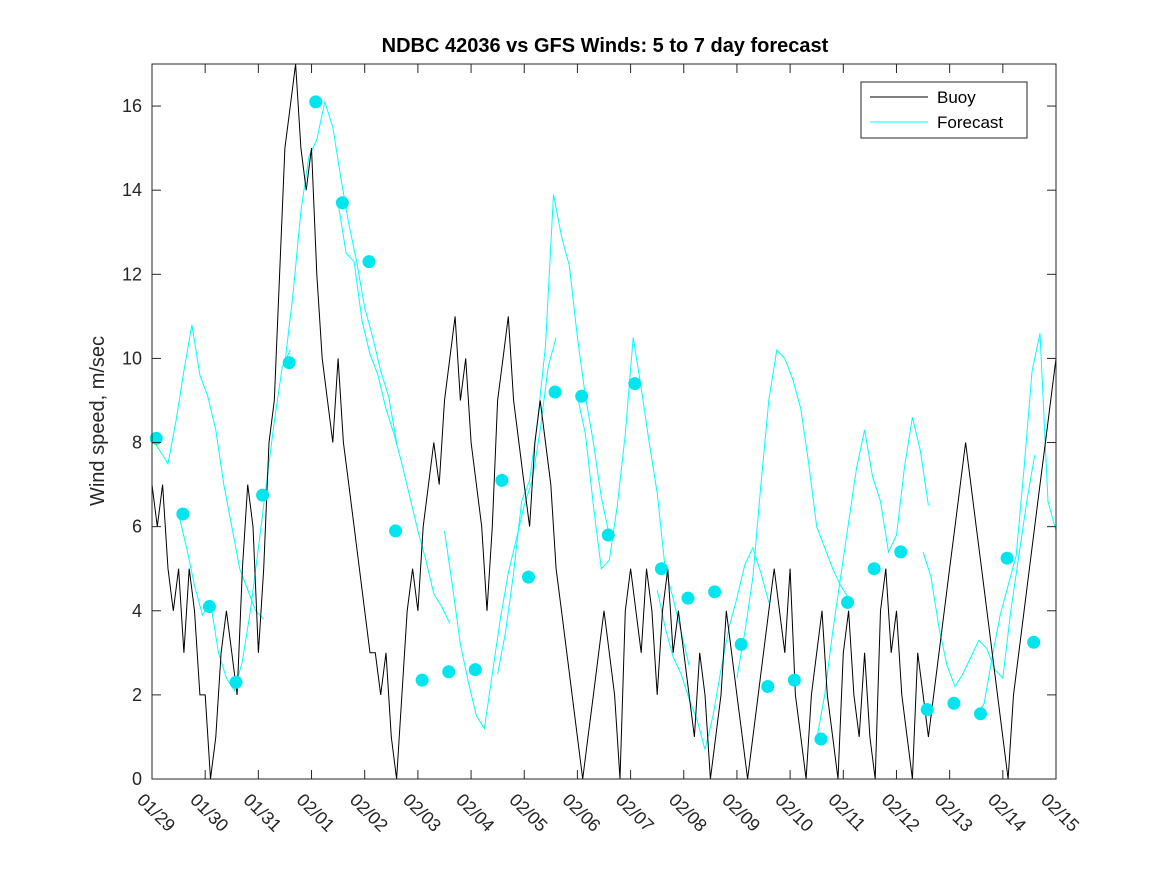 The width and height of the screenshot is (1167, 875). I want to click on x-tick-label: 02/12, so click(901, 813).